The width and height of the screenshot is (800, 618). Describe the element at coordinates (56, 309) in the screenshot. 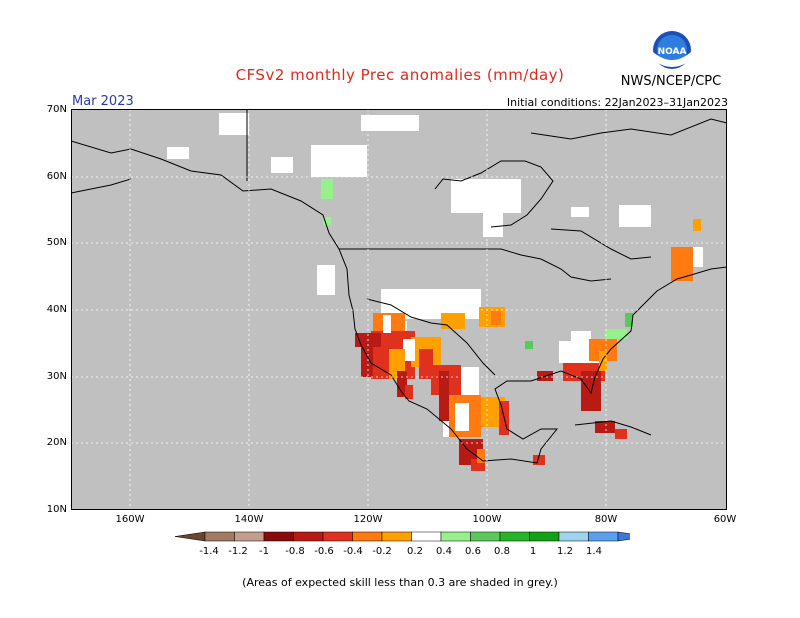

I see `lat-label: 40N` at that location.